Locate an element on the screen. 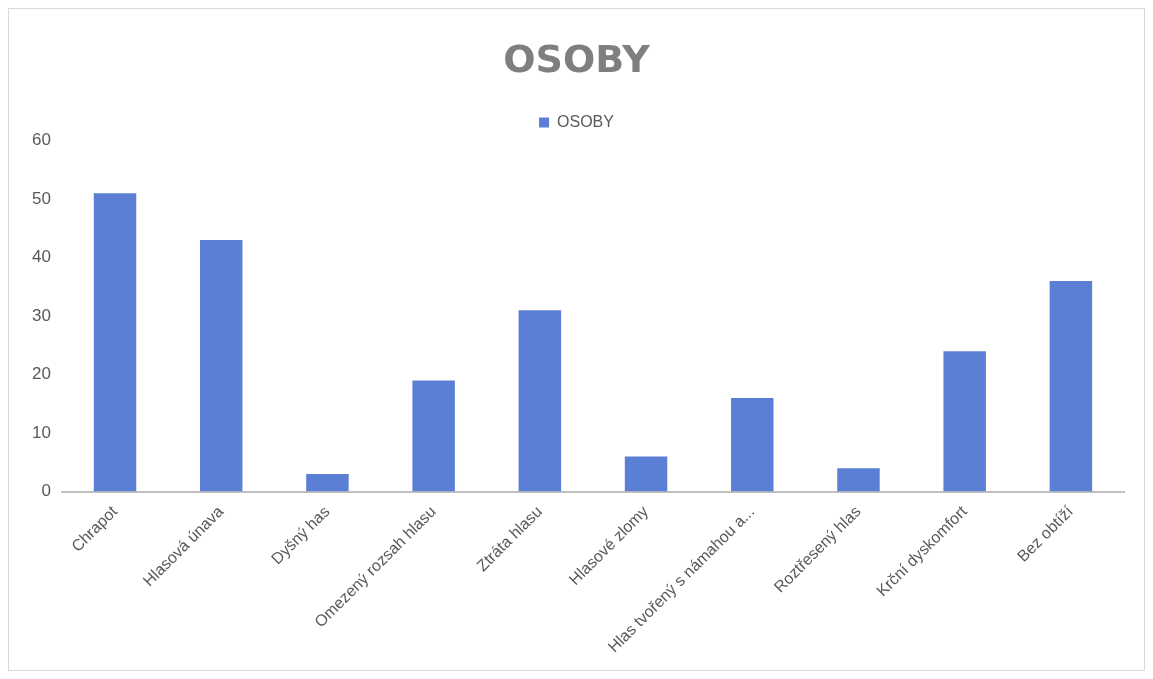 The width and height of the screenshot is (1153, 679). y-tick-label: 30 is located at coordinates (41, 315).